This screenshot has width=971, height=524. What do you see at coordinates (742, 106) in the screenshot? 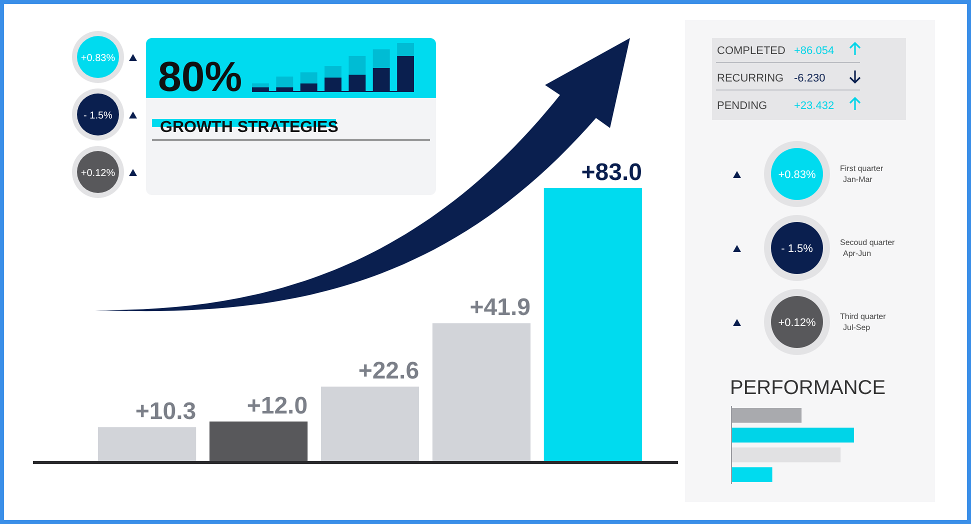
I see `category-label: PENDING` at bounding box center [742, 106].